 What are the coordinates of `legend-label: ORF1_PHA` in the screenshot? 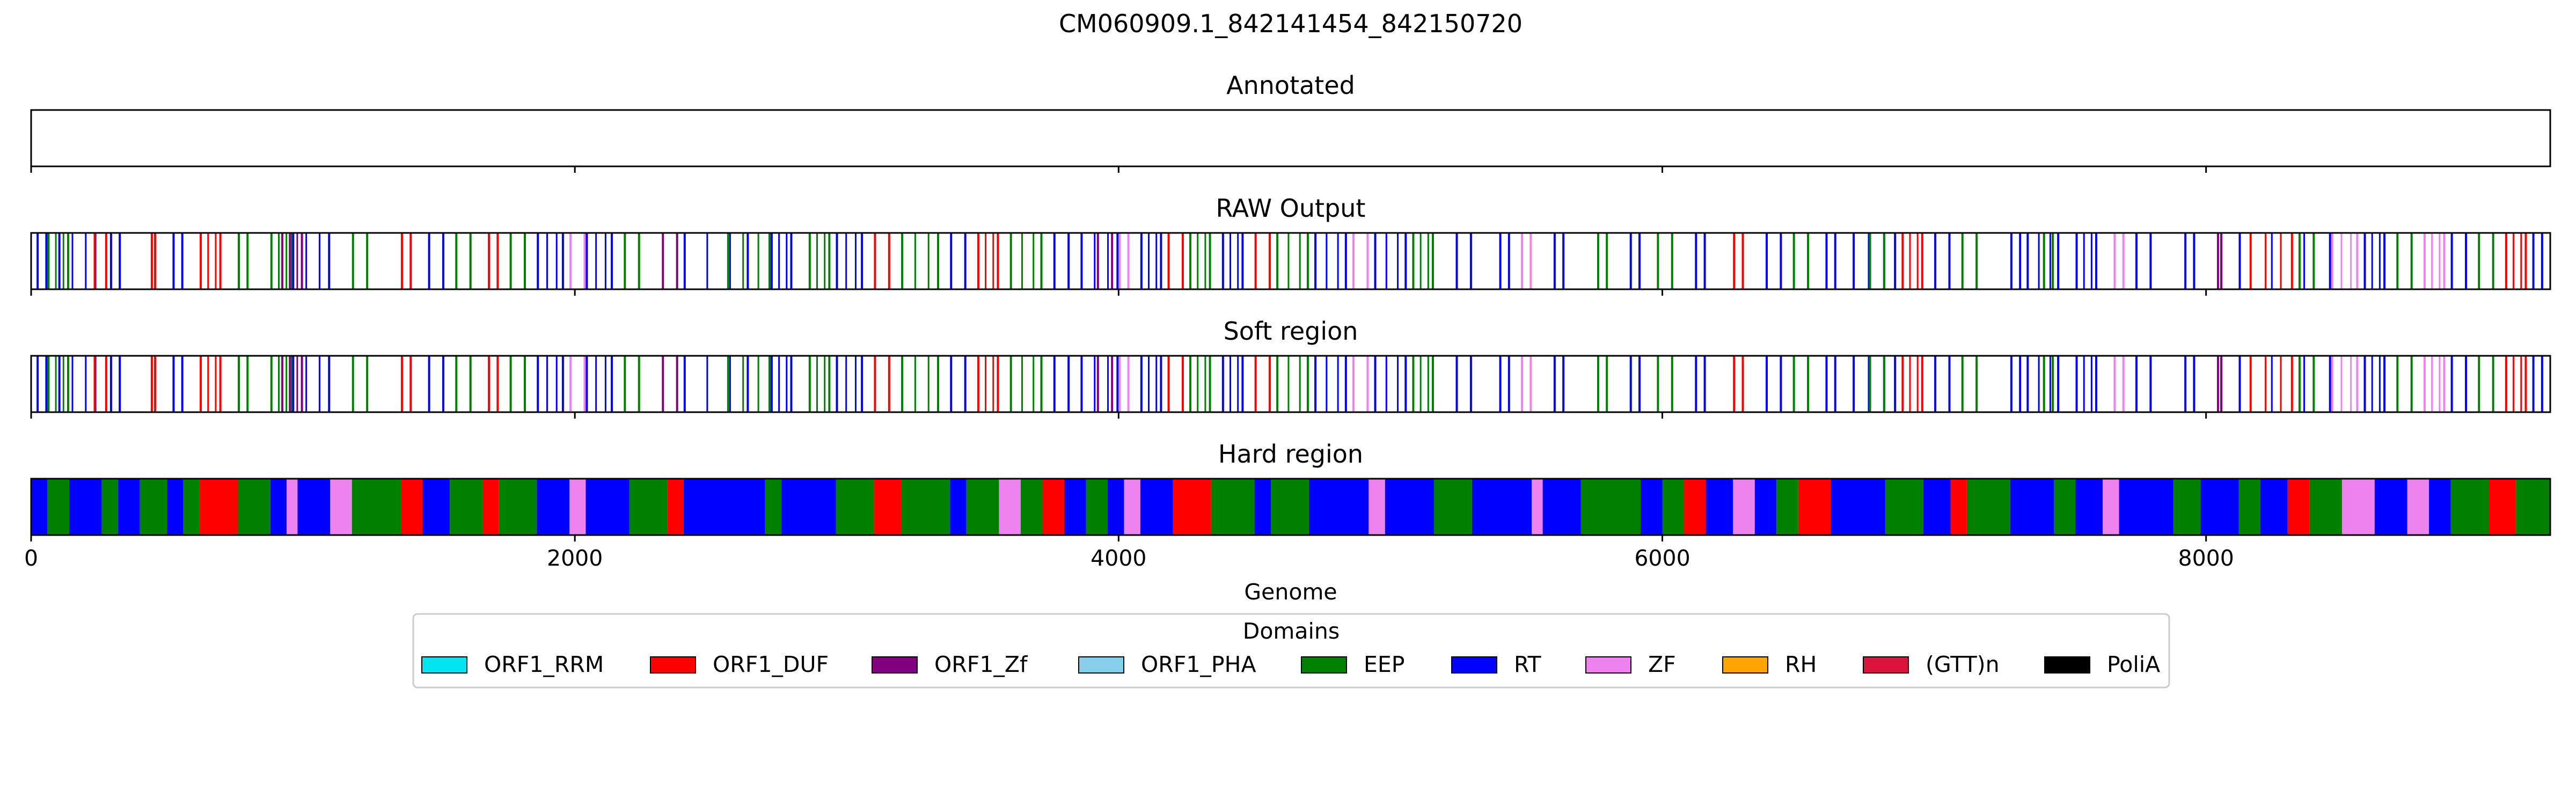 It's located at (1198, 664).